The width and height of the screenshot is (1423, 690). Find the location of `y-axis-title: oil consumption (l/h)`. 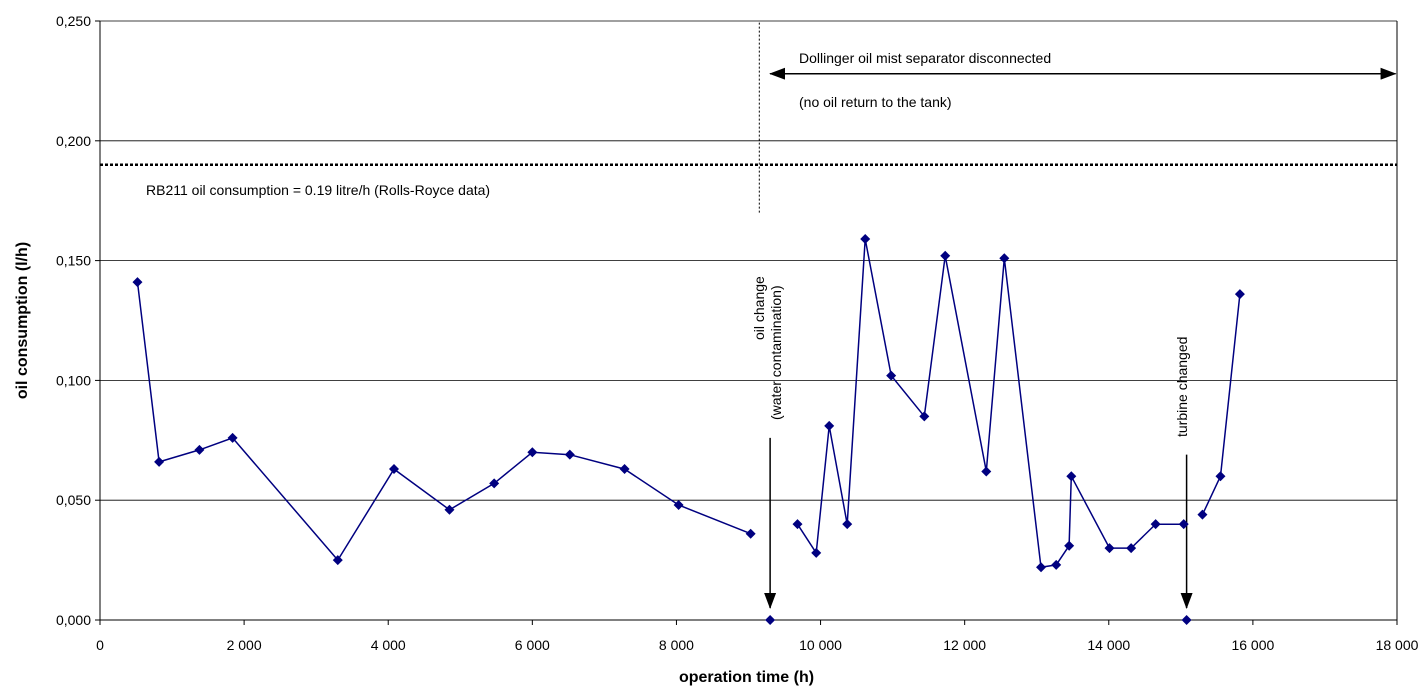

y-axis-title: oil consumption (l/h) is located at coordinates (22, 320).